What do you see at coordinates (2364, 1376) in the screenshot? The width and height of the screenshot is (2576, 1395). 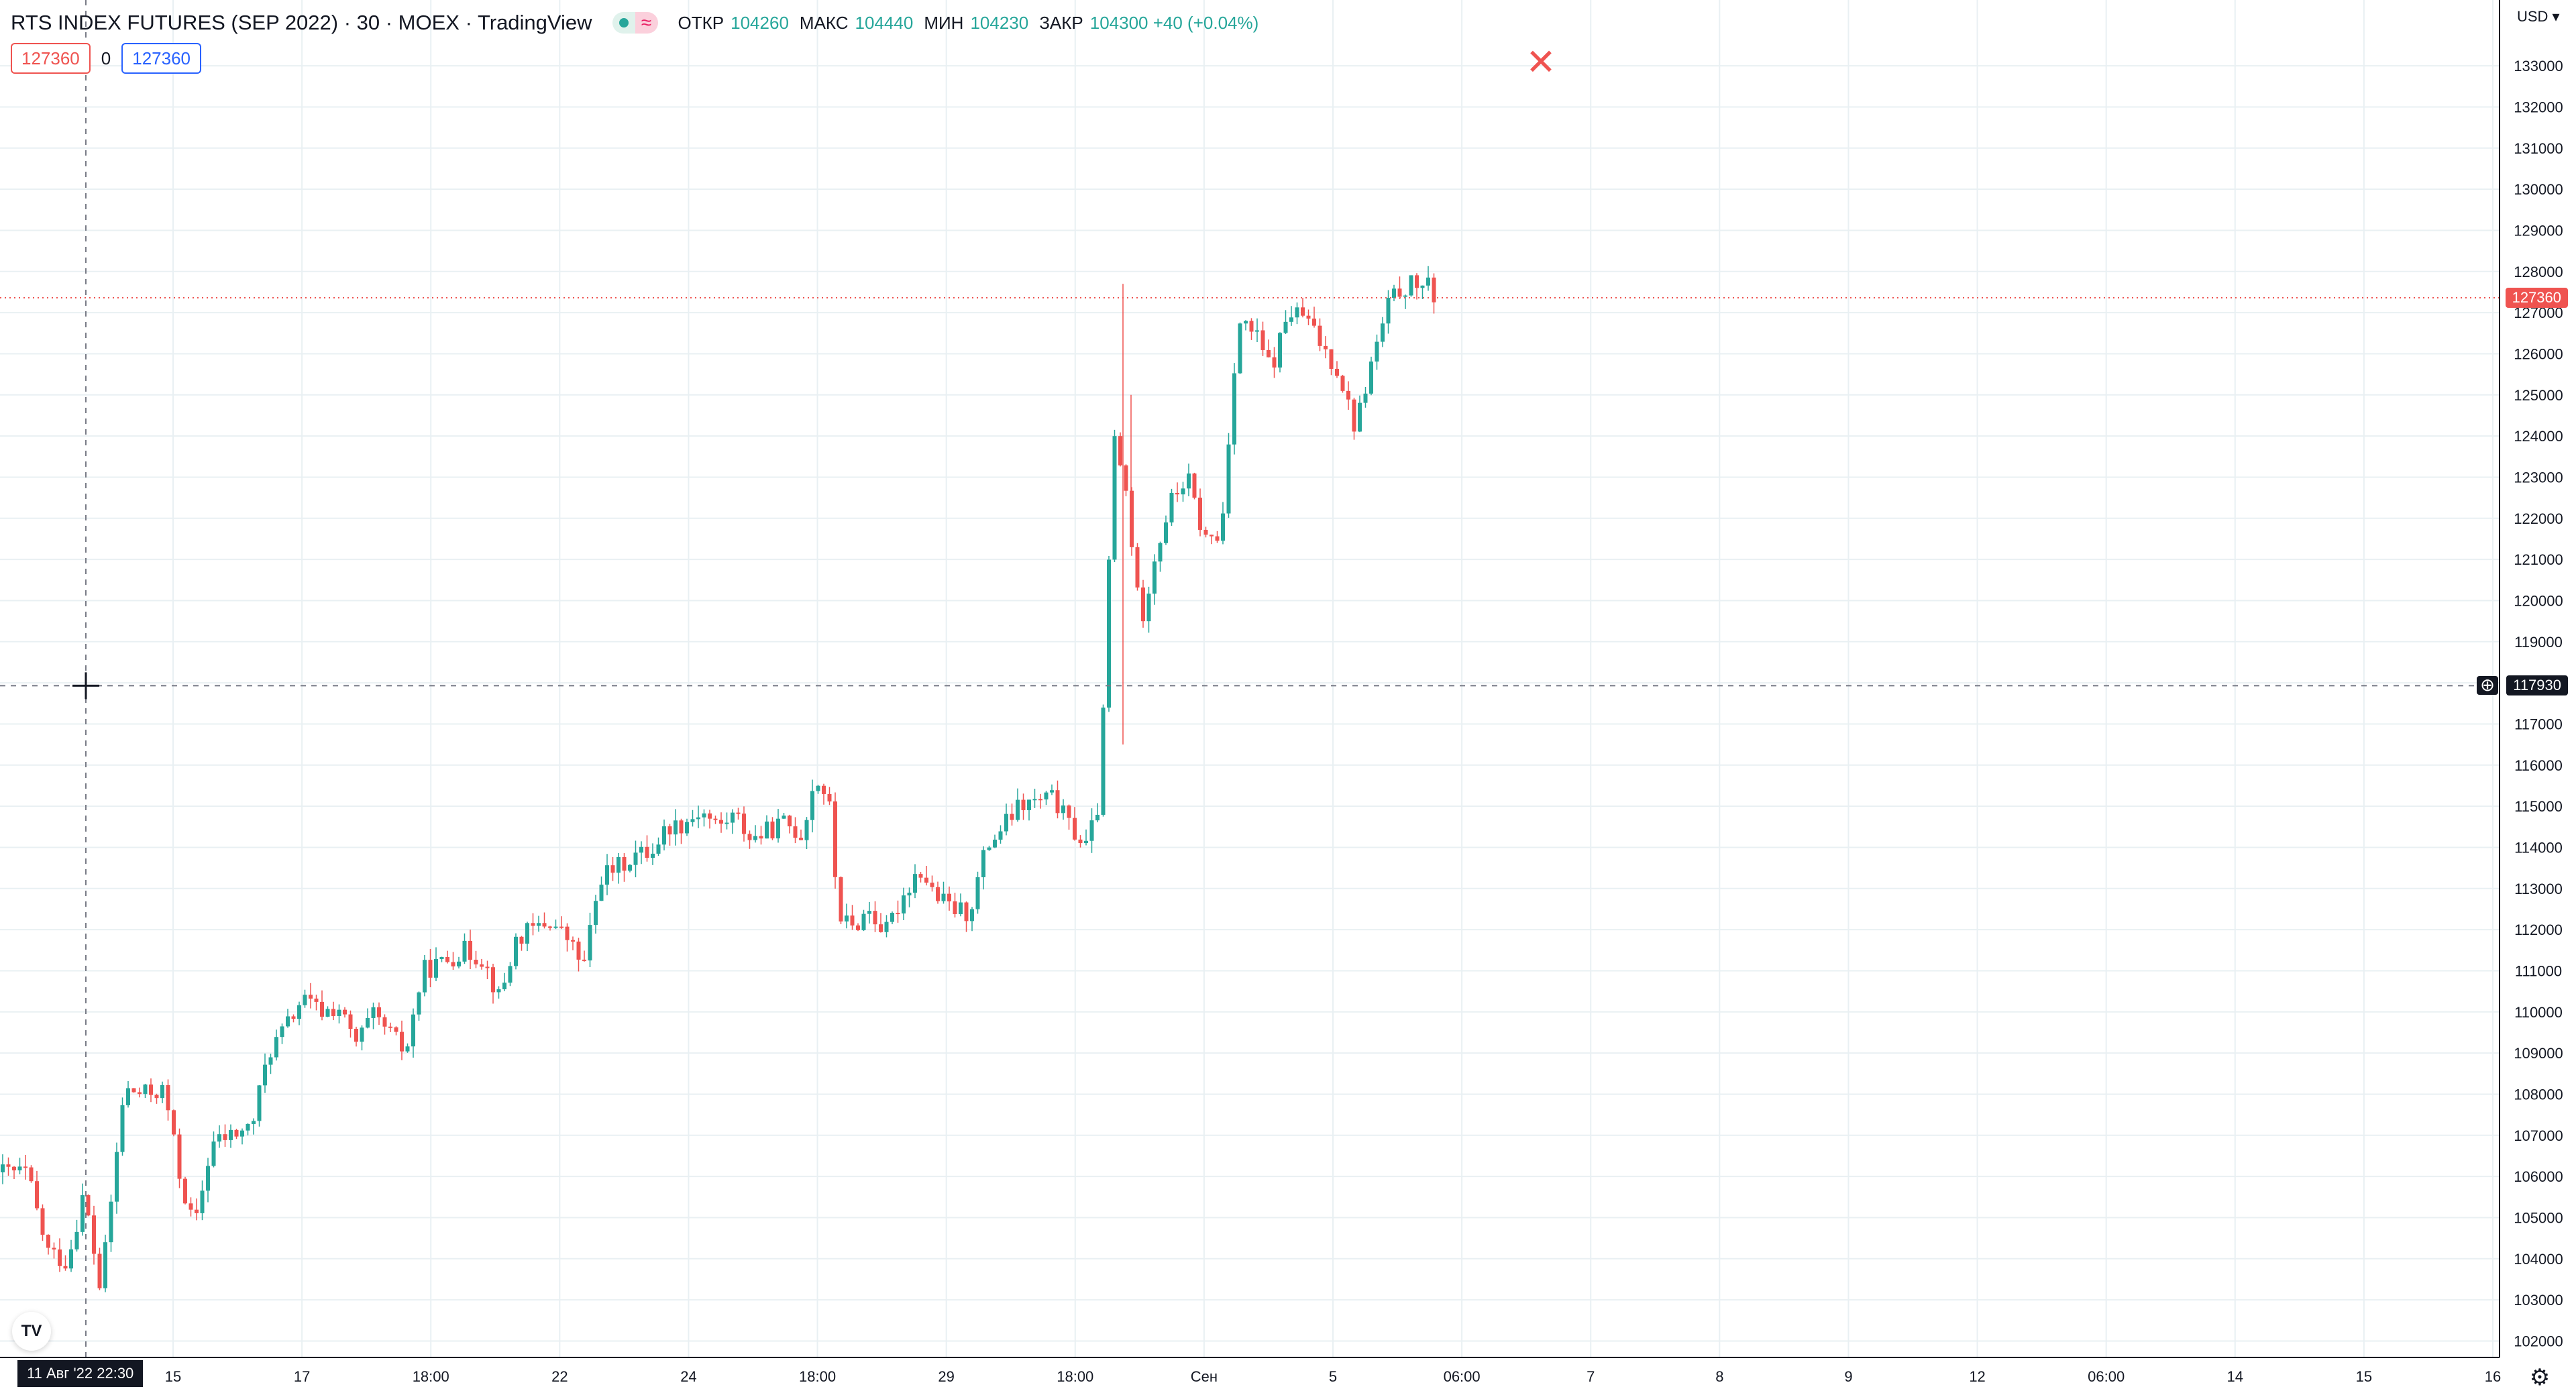 I see `time-tick-label: 15` at bounding box center [2364, 1376].